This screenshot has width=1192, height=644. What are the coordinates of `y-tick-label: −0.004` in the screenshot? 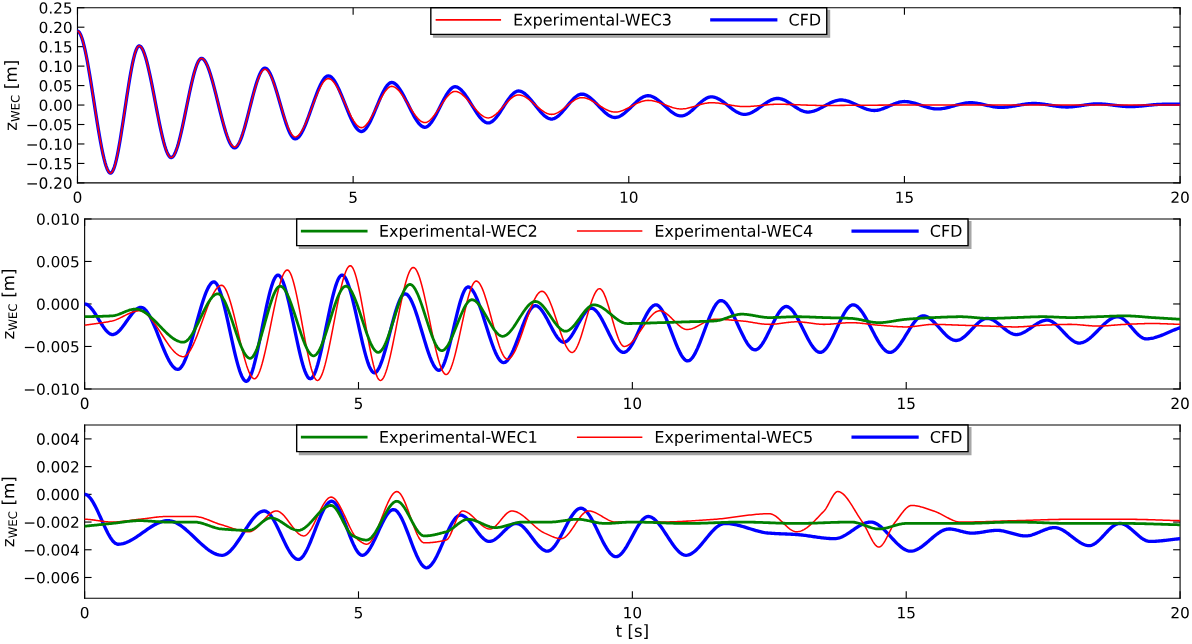 It's located at (51, 550).